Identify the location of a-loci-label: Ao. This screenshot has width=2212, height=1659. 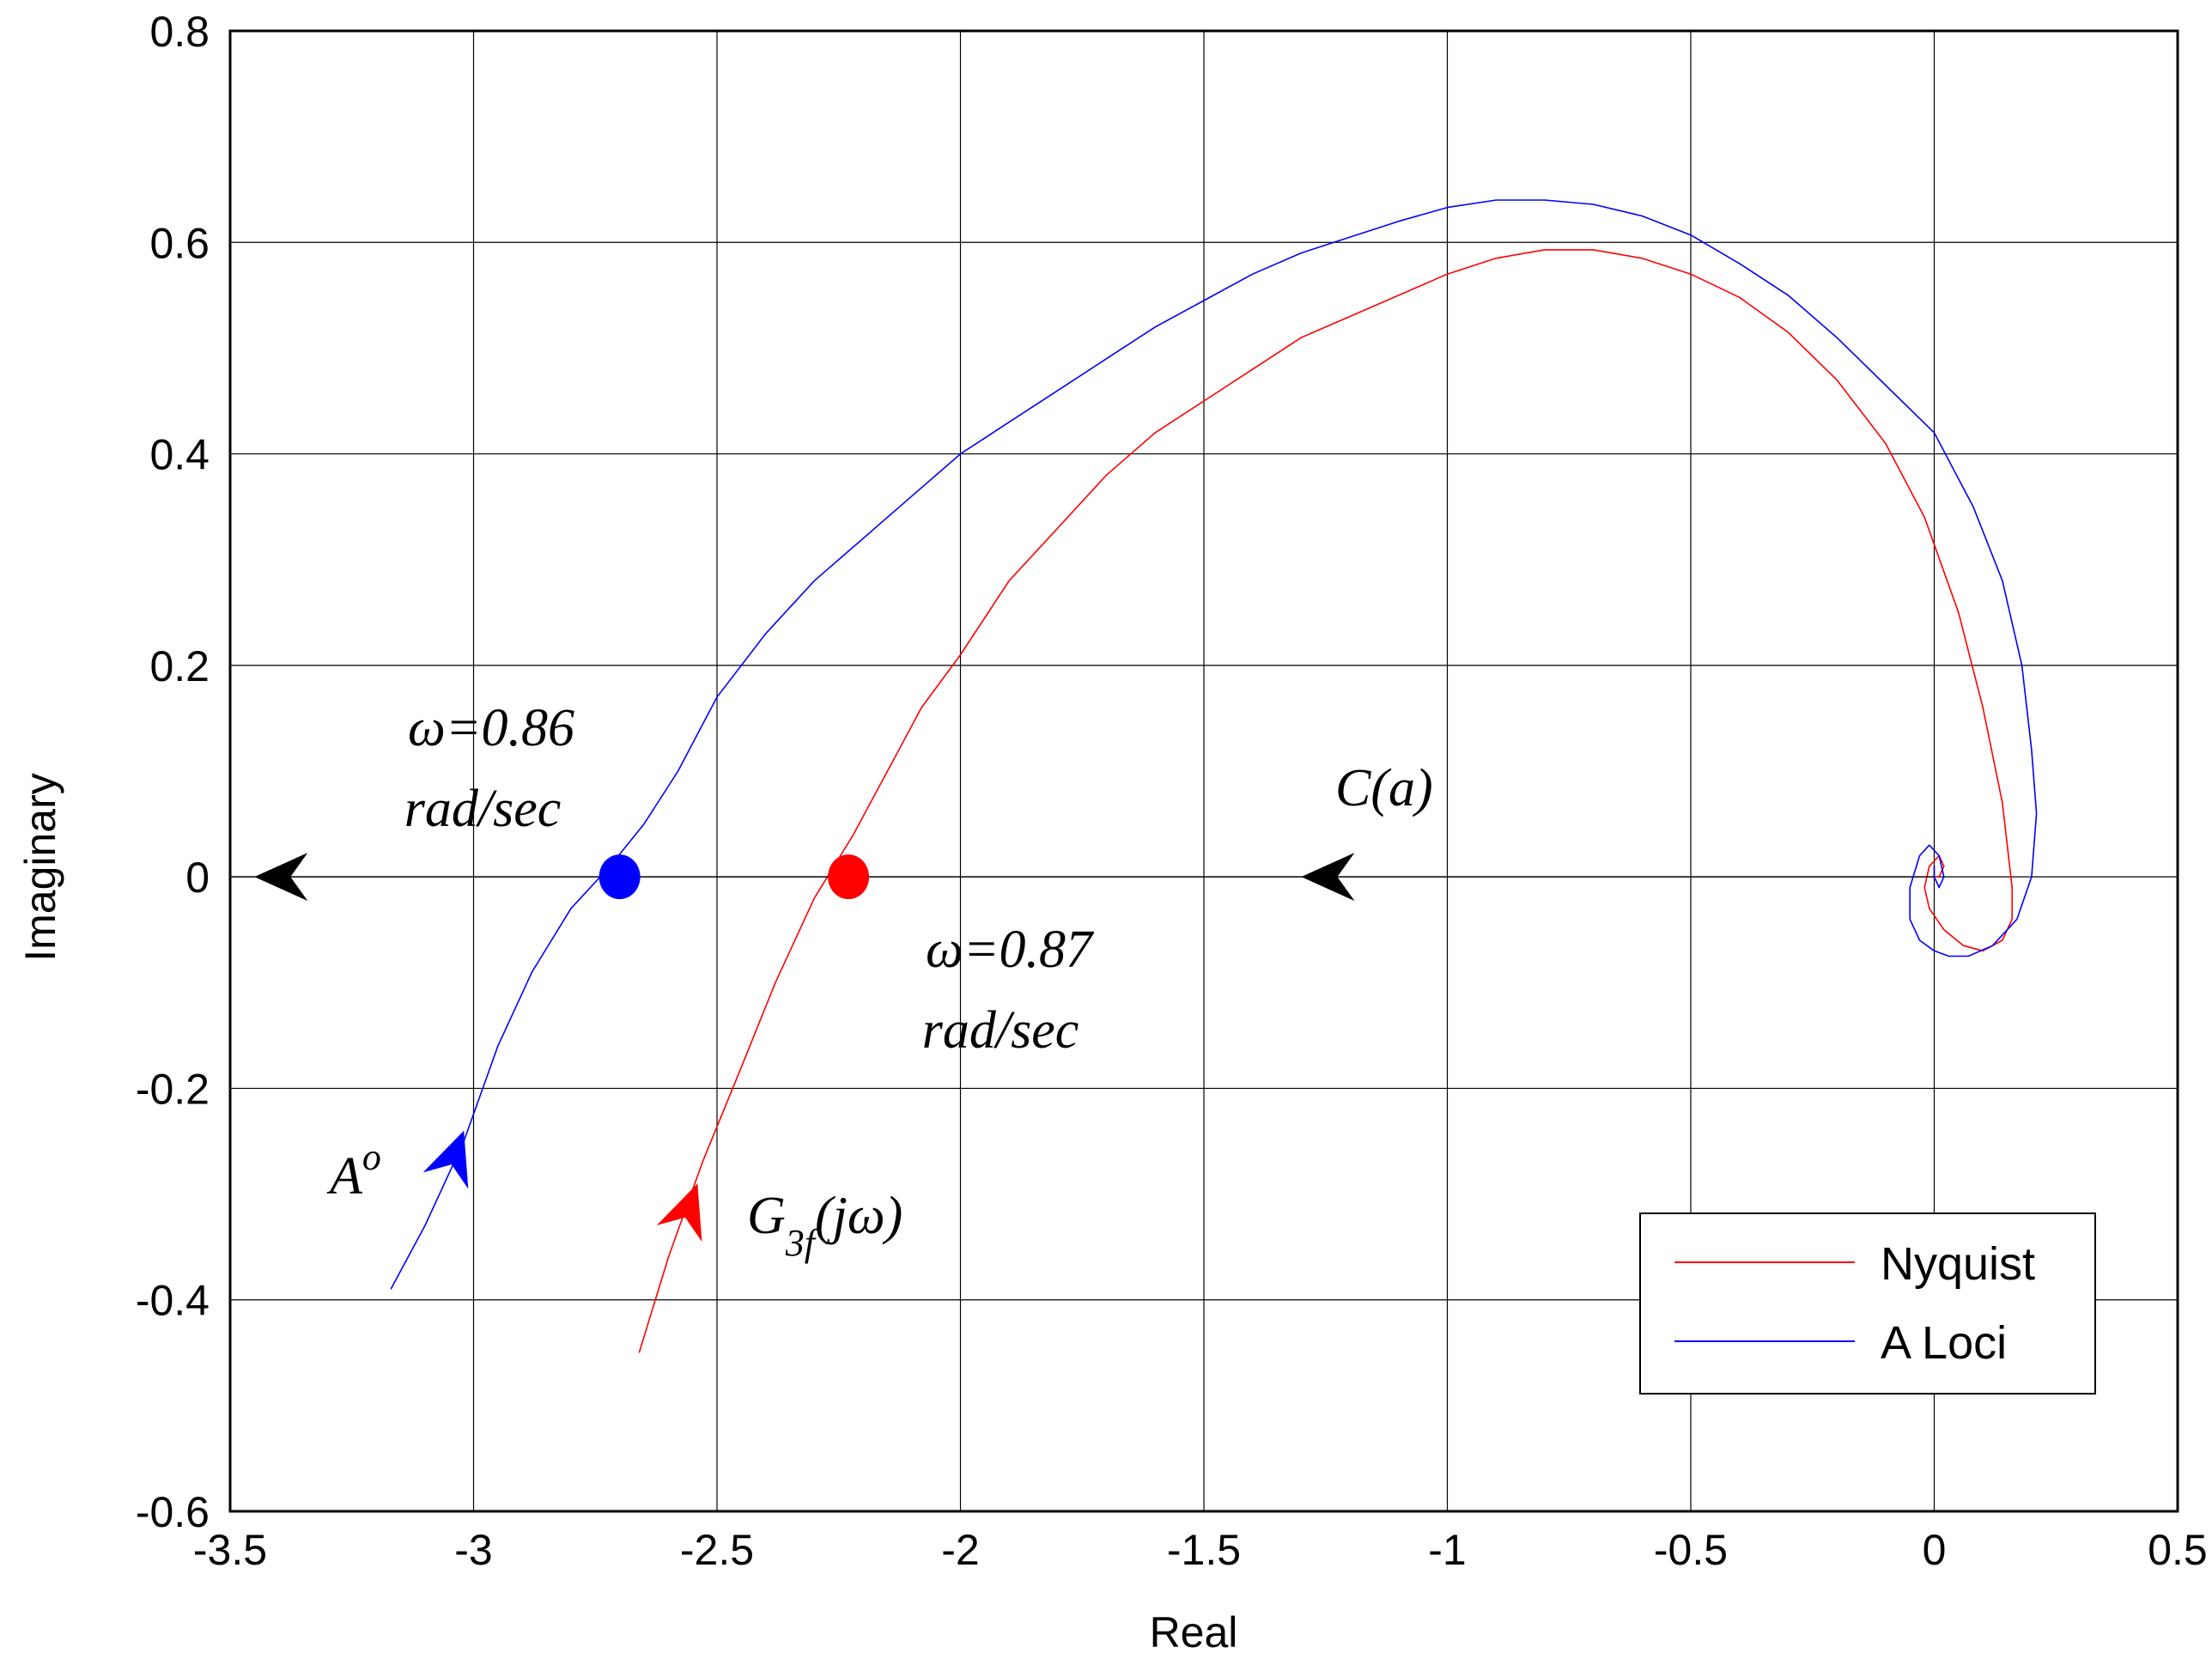
(353, 1171).